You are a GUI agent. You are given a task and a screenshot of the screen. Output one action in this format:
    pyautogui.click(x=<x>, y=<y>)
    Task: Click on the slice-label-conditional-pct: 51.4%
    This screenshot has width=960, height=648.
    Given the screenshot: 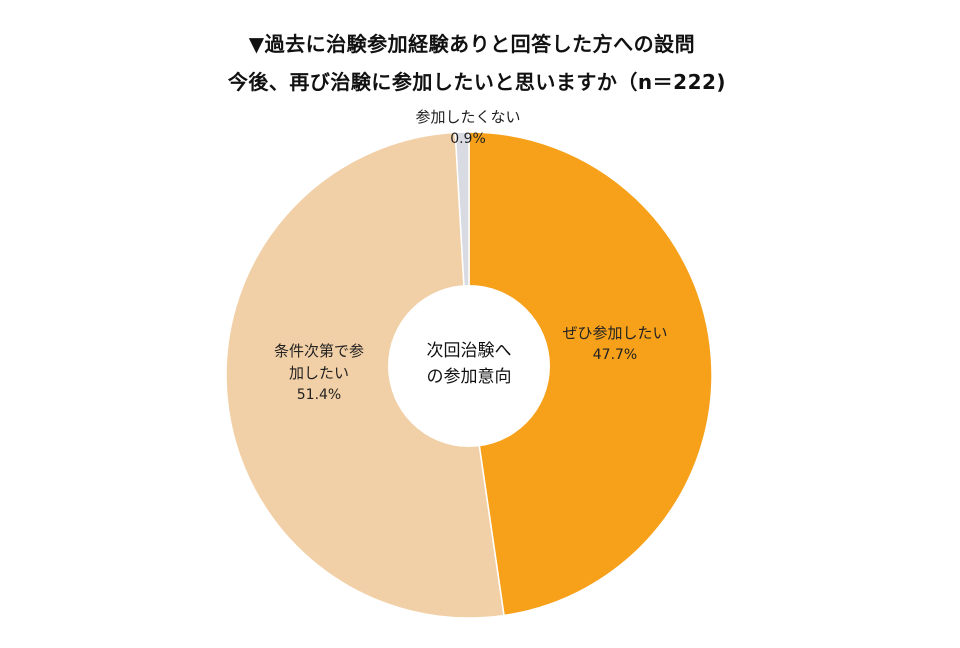 What is the action you would take?
    pyautogui.click(x=319, y=395)
    